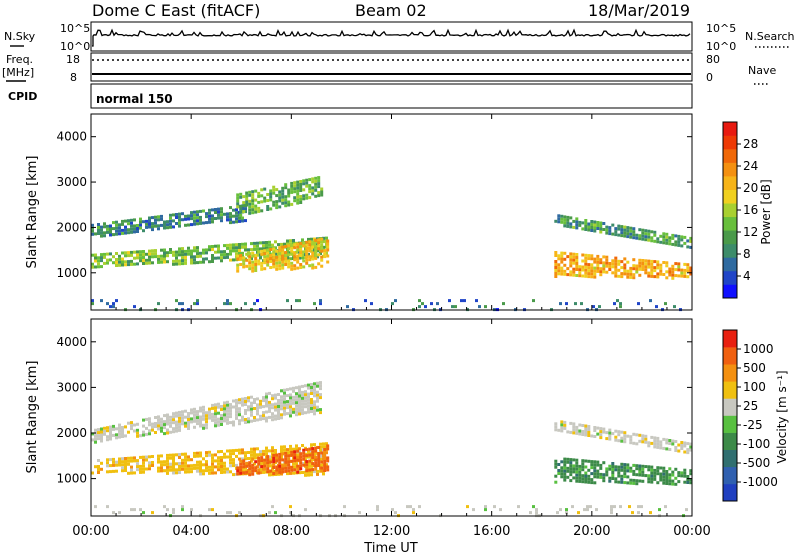 The width and height of the screenshot is (800, 554). I want to click on y-tick-label: 4000, so click(71, 342).